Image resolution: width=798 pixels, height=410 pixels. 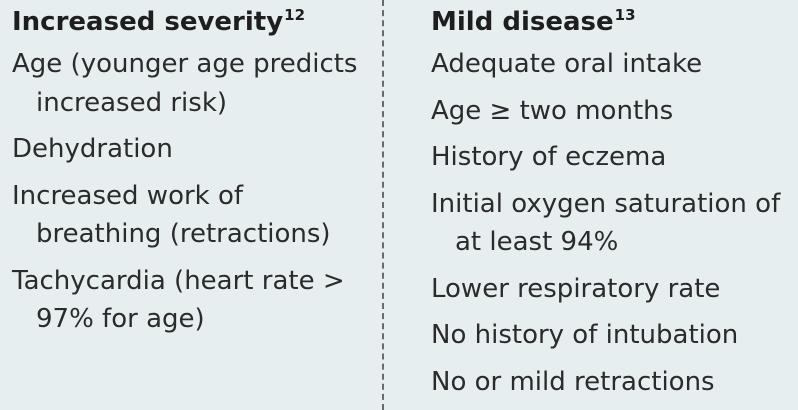 I want to click on list-item: Age ≥ two months, so click(x=552, y=110).